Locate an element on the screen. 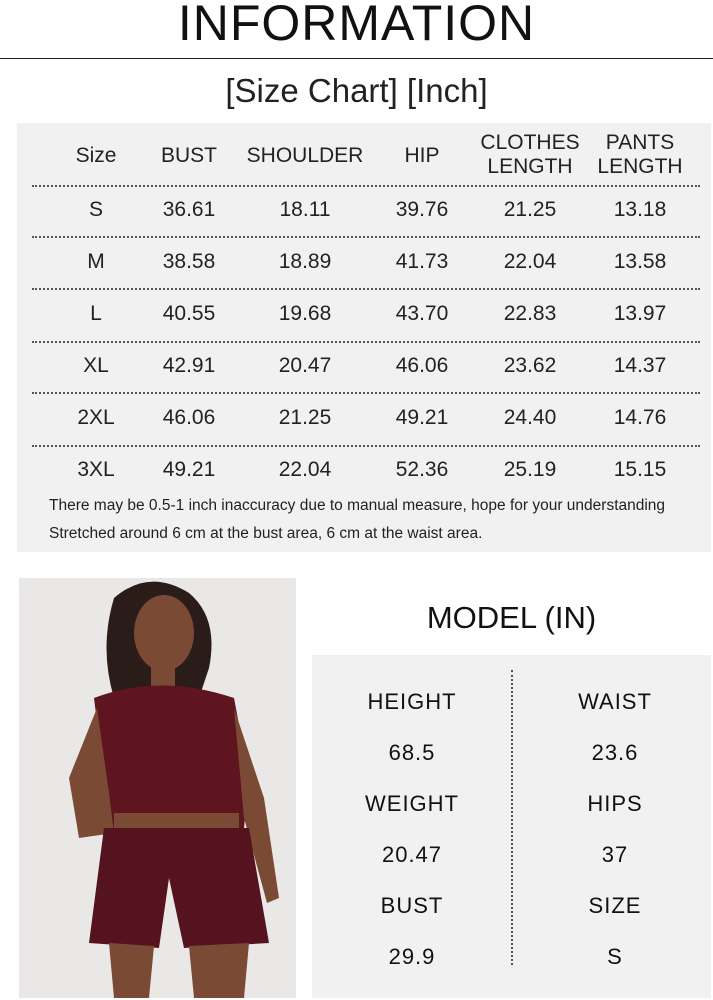 Image resolution: width=713 pixels, height=1000 pixels. column-header: CLOTHES LENGTH is located at coordinates (530, 154).